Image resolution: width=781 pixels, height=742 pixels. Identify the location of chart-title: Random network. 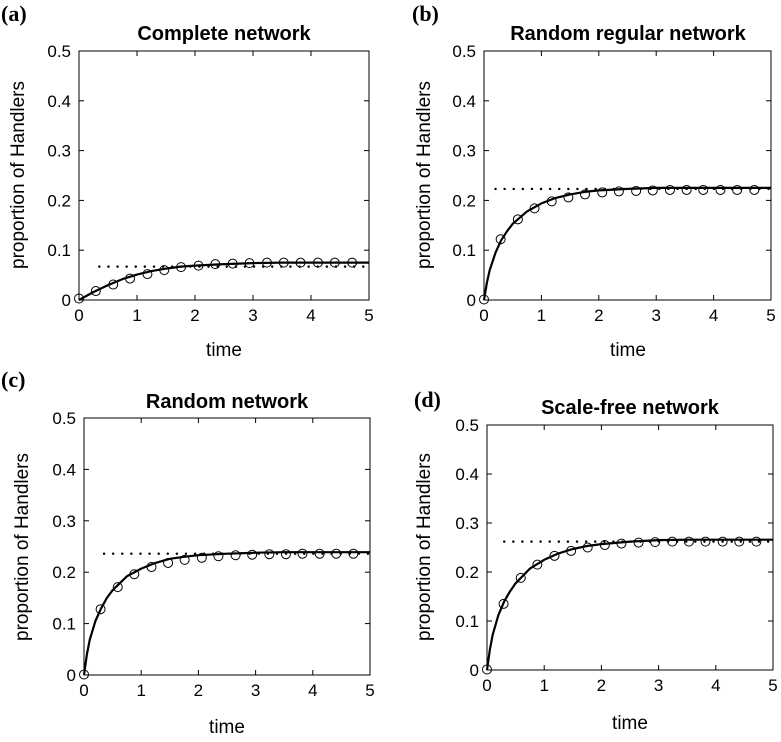
(227, 402).